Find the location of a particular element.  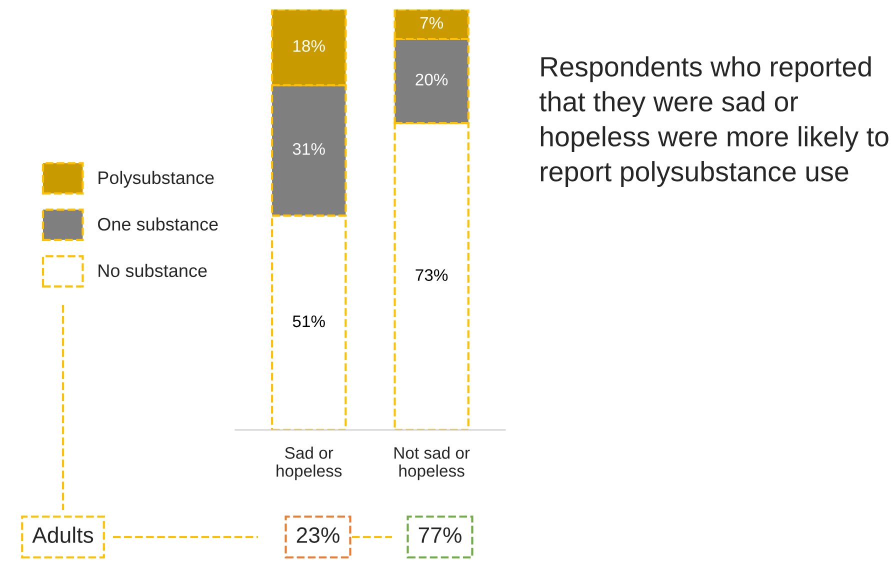

x-tick-label: Not sad or hopeless is located at coordinates (432, 463).